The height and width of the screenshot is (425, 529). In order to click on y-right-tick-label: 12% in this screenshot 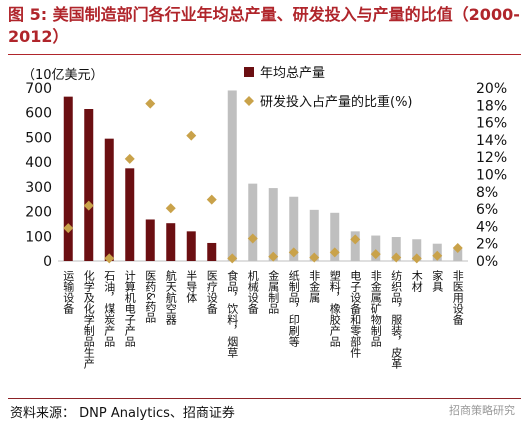, I will do `click(491, 158)`.